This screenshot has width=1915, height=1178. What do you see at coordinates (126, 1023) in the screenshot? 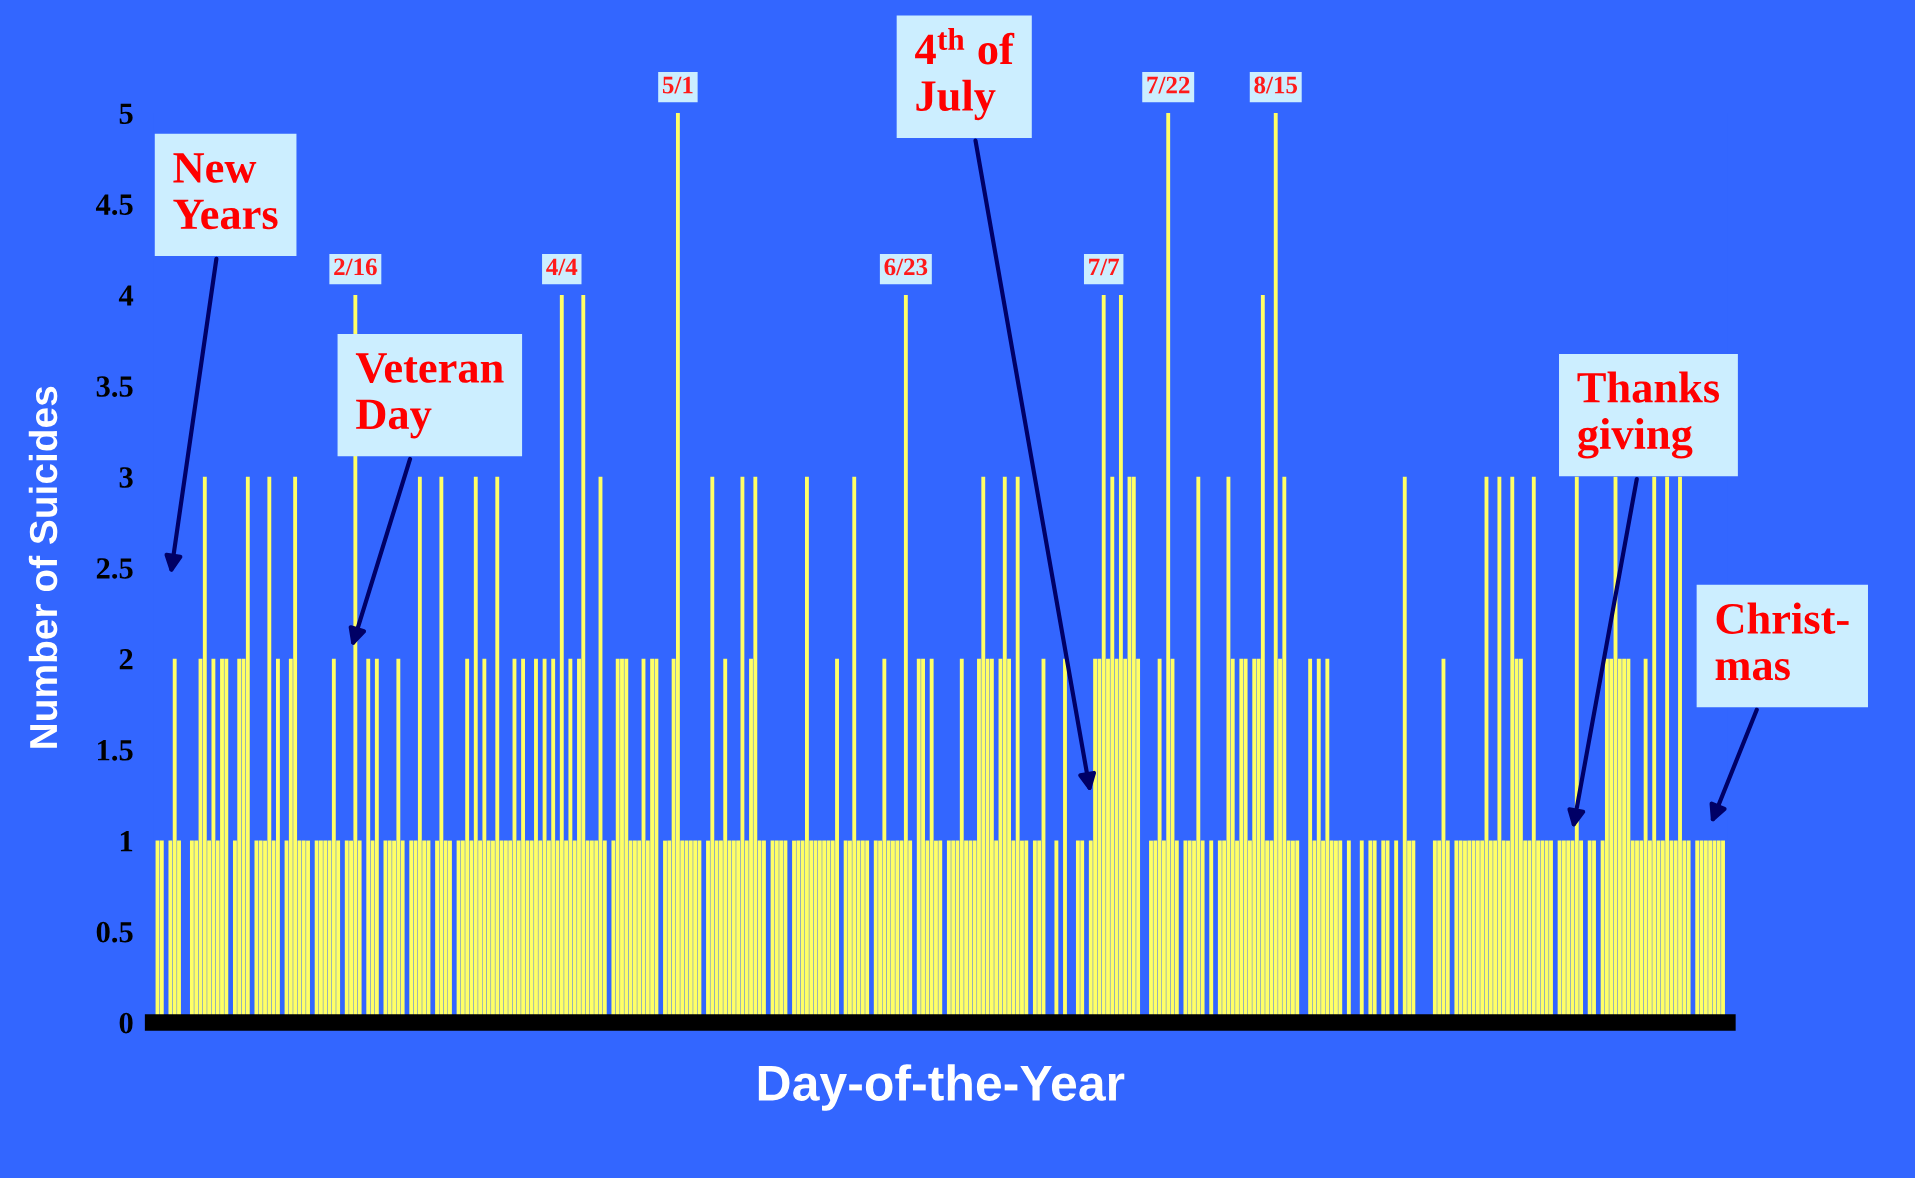
I see `y-tick-label: 0` at bounding box center [126, 1023].